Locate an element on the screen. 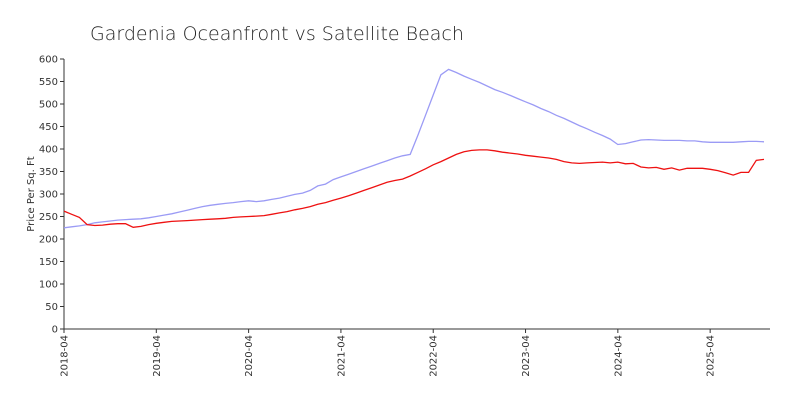 This screenshot has height=400, width=800. x-tick-label: 2025-04 is located at coordinates (711, 356).